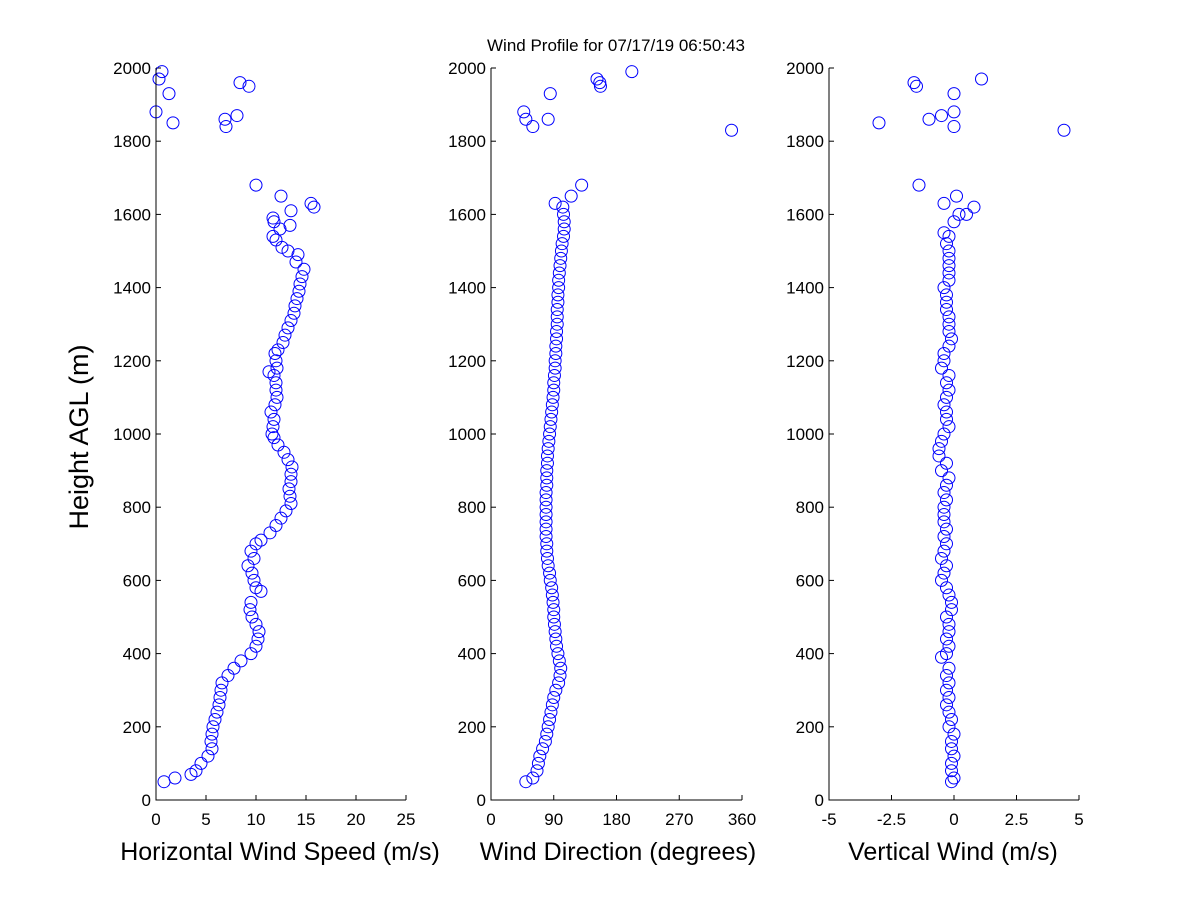 This screenshot has height=900, width=1200. What do you see at coordinates (467, 434) in the screenshot?
I see `y-tick-label: 1000` at bounding box center [467, 434].